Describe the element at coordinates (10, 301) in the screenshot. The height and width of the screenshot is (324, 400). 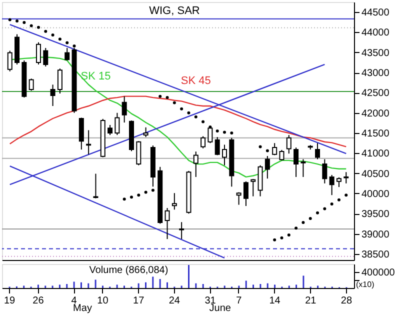
I see `x-tick-label: 19` at that location.